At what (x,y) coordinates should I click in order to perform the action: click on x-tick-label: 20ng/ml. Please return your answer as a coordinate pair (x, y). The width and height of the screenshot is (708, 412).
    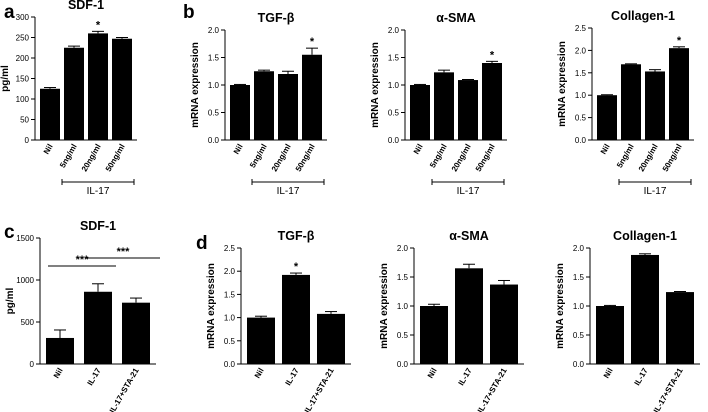
    Looking at the image, I should click on (648, 158).